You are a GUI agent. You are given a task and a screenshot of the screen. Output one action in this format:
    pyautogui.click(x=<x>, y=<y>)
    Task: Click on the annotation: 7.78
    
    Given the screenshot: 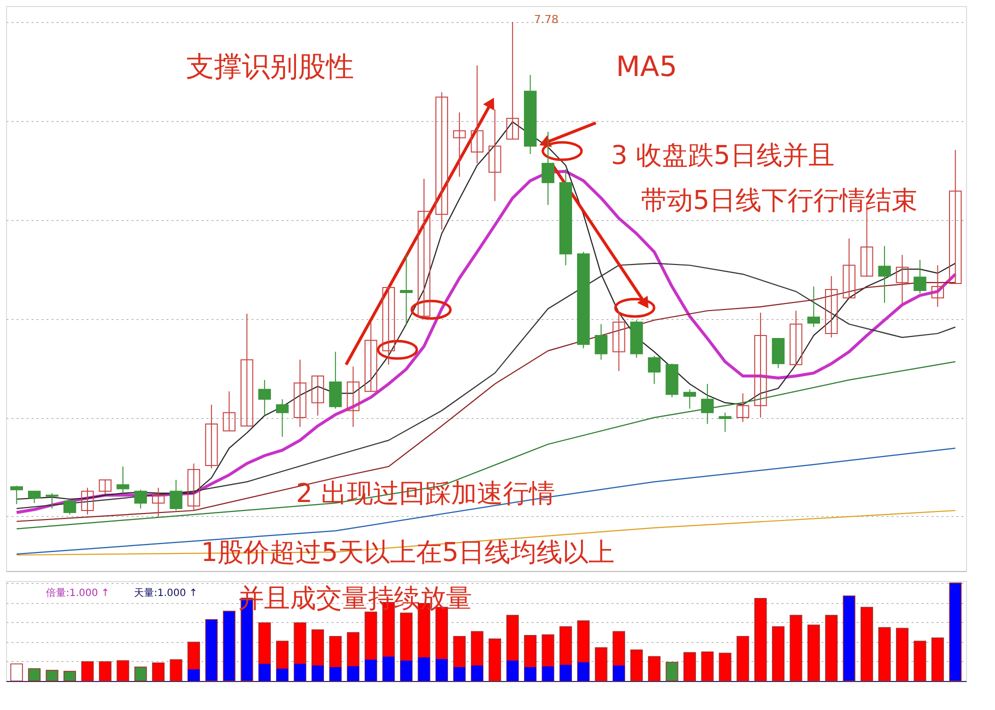 What is the action you would take?
    pyautogui.click(x=546, y=19)
    